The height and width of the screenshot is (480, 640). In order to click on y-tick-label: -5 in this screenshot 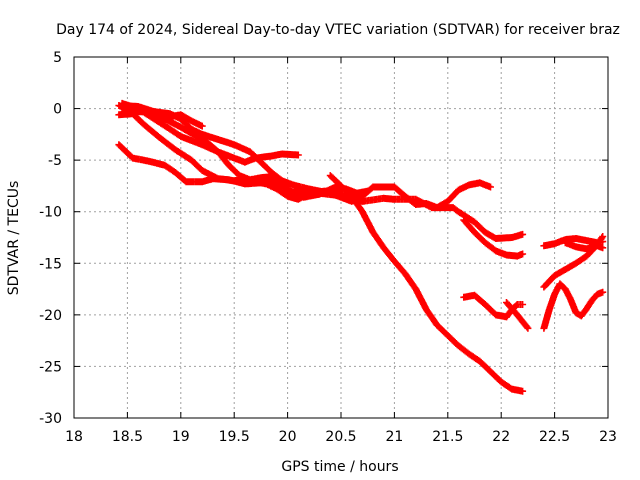, I will do `click(55, 161)`.